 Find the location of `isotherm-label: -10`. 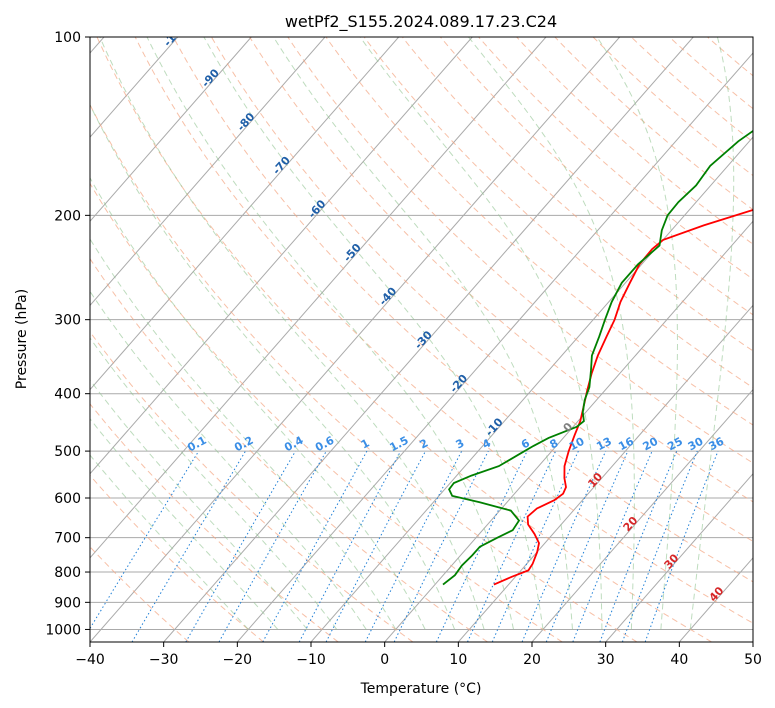

isotherm-label: -10 is located at coordinates (494, 427).